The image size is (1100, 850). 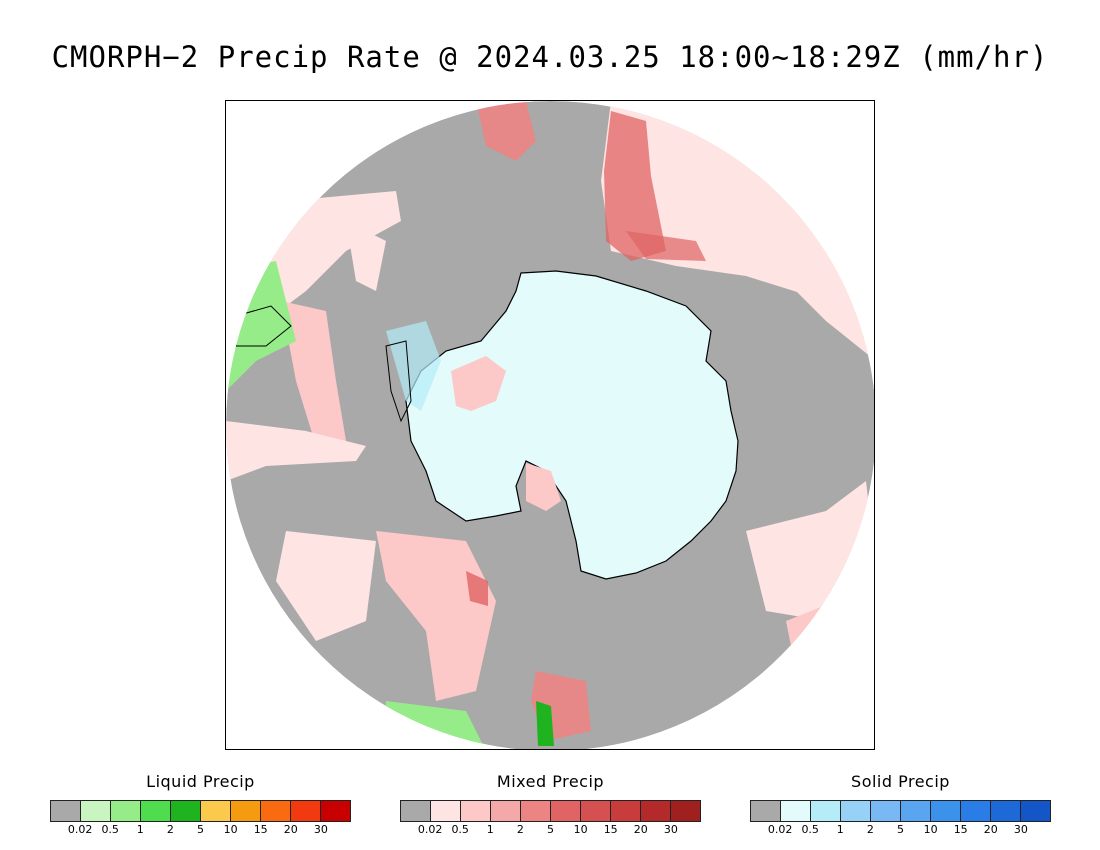 What do you see at coordinates (900, 781) in the screenshot?
I see `legend-title: Solid Precip` at bounding box center [900, 781].